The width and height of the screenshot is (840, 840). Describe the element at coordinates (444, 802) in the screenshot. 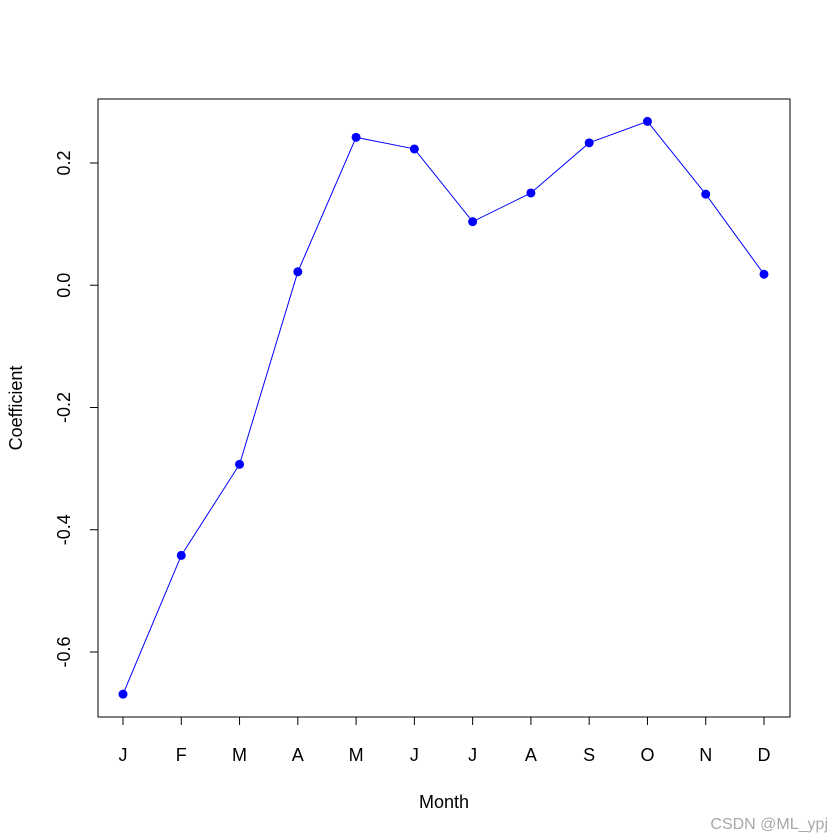

I see `x-axis-title: Month` at that location.